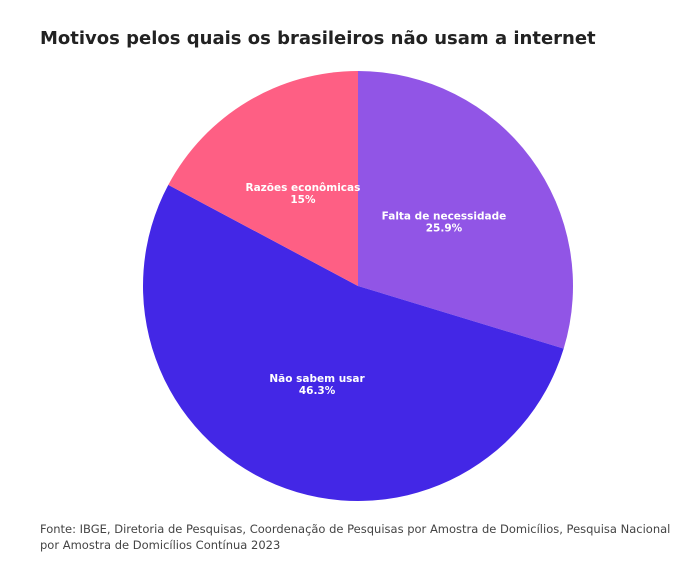 The image size is (696, 573). Describe the element at coordinates (303, 188) in the screenshot. I see `slice-label: Razões econômicas` at that location.